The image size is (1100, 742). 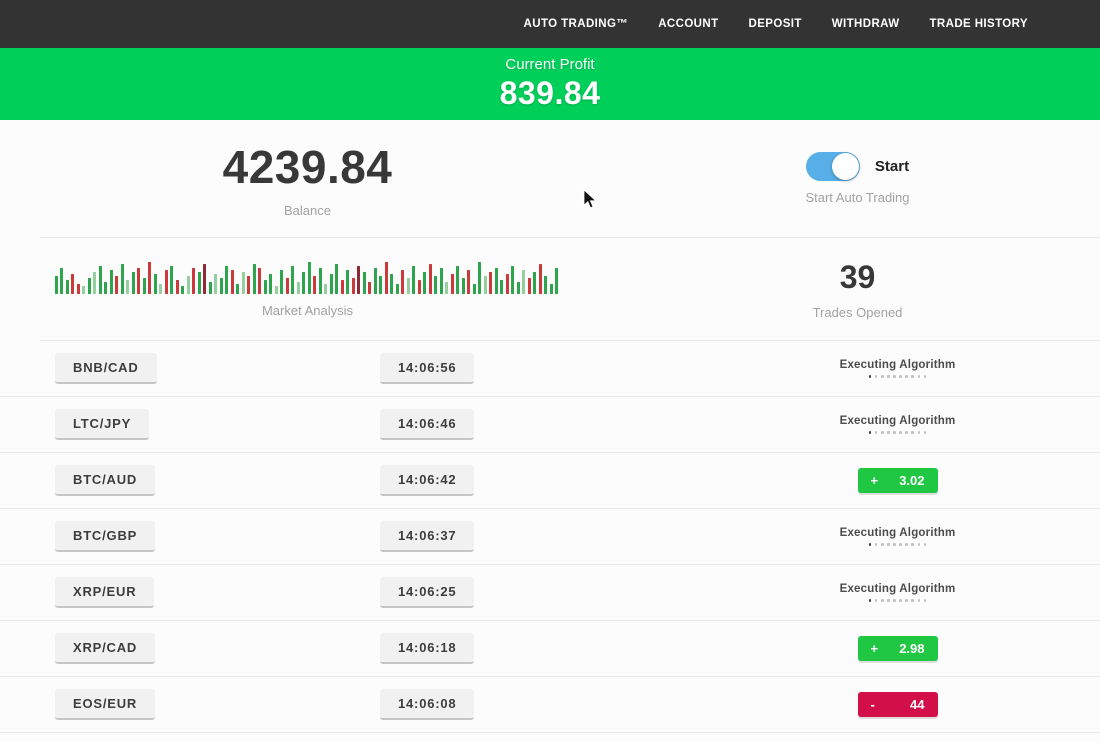 What do you see at coordinates (550, 369) in the screenshot?
I see `trade-row: BNB/CAD 14:06:56 Executing Algorithm` at bounding box center [550, 369].